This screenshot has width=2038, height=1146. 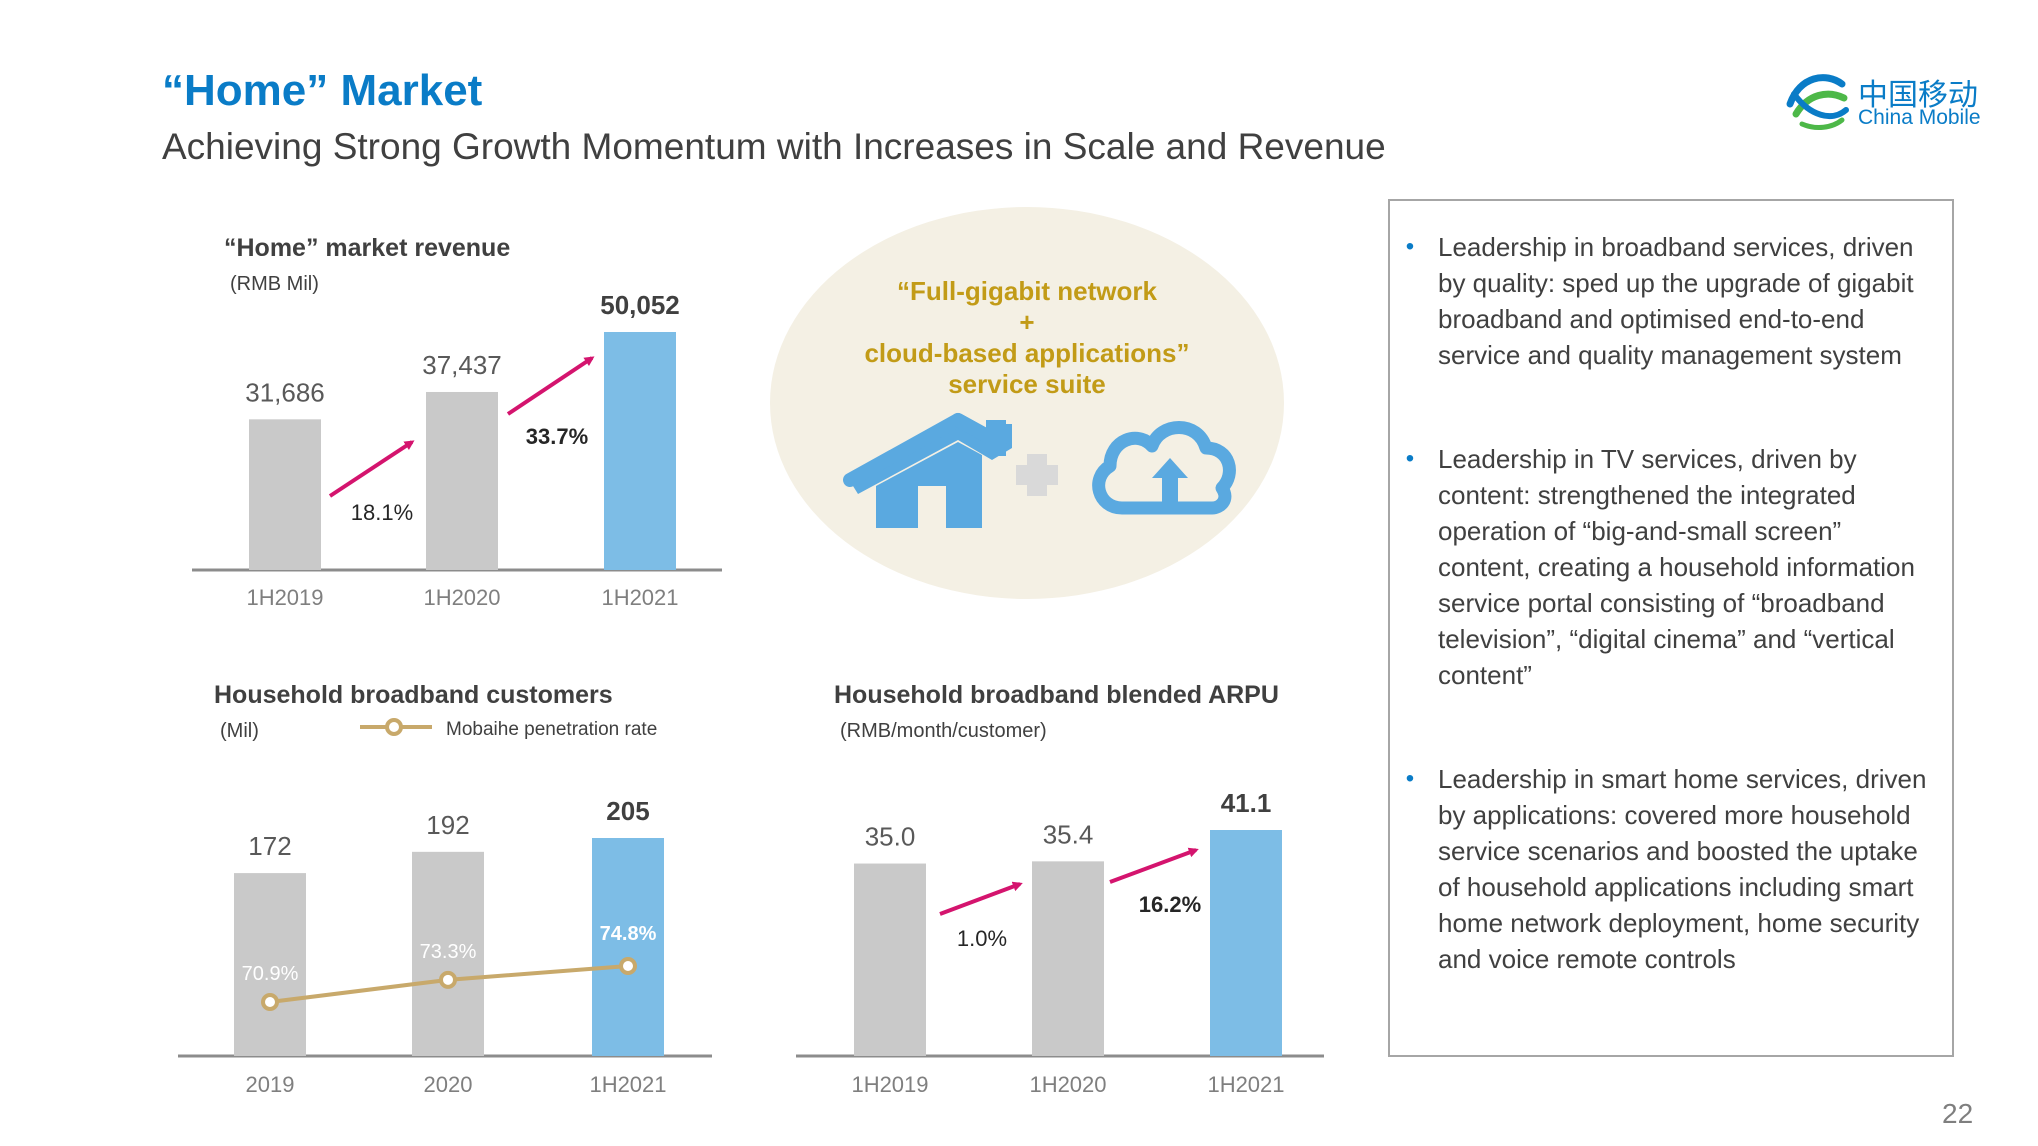 What do you see at coordinates (890, 837) in the screenshot?
I see `bar-value-label: 35.0` at bounding box center [890, 837].